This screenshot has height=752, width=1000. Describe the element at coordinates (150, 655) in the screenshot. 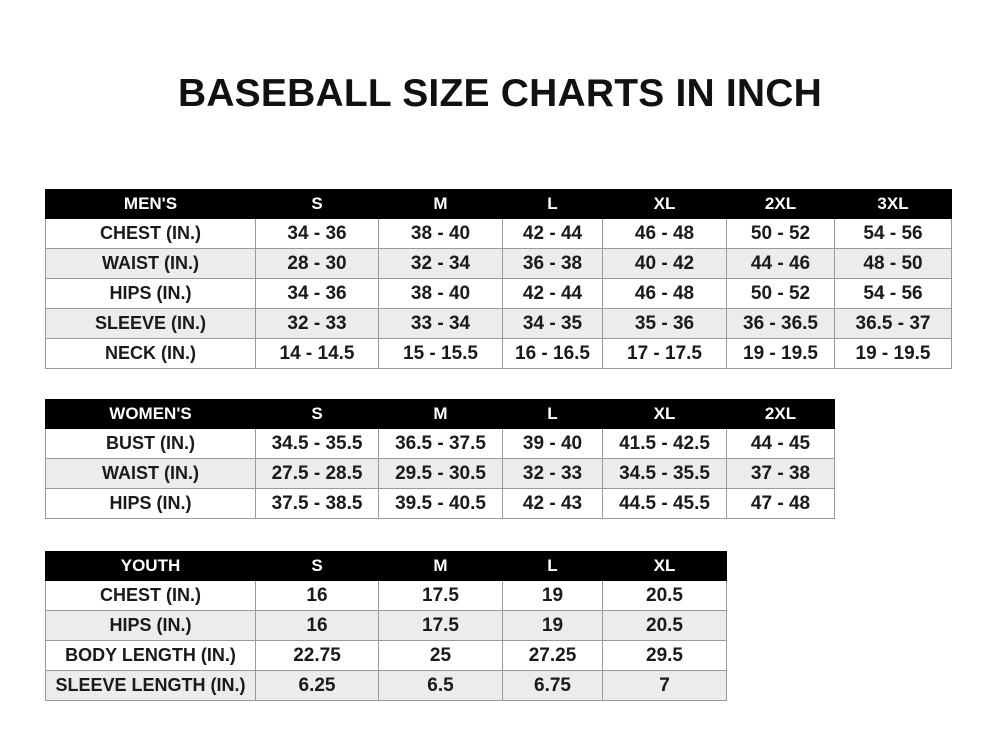

I see `measurement-label: BODY LENGTH (IN.)` at that location.